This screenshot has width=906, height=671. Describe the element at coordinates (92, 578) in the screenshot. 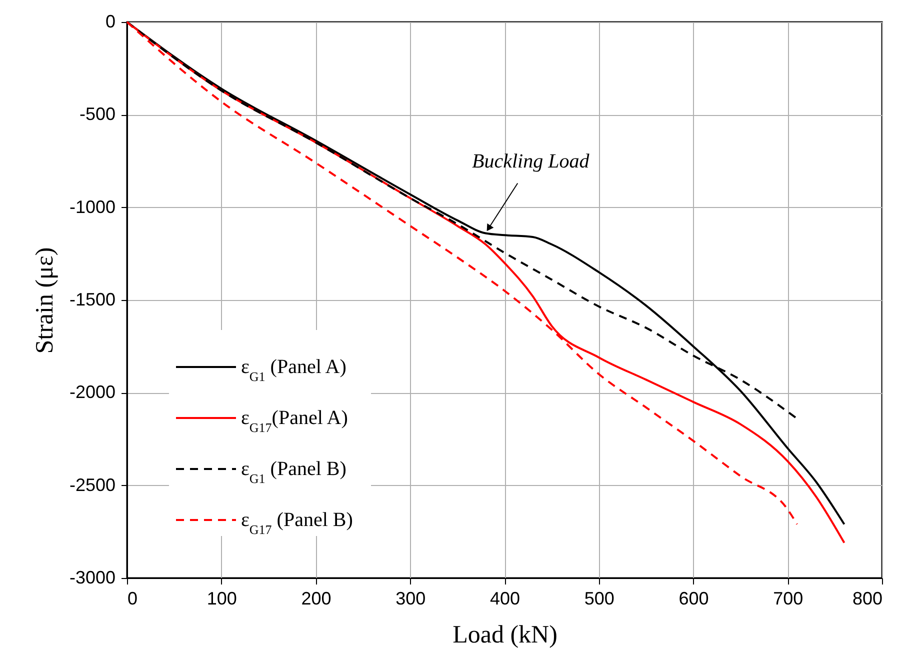

I see `y-tick-label: -3000` at that location.